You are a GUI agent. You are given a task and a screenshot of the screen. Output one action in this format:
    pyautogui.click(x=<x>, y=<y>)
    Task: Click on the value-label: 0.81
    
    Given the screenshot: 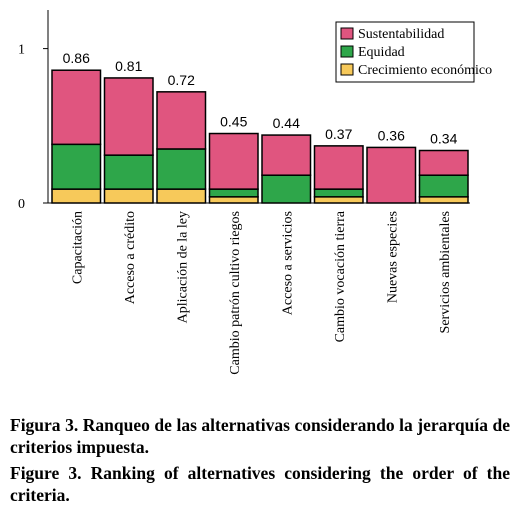 What is the action you would take?
    pyautogui.click(x=128, y=66)
    